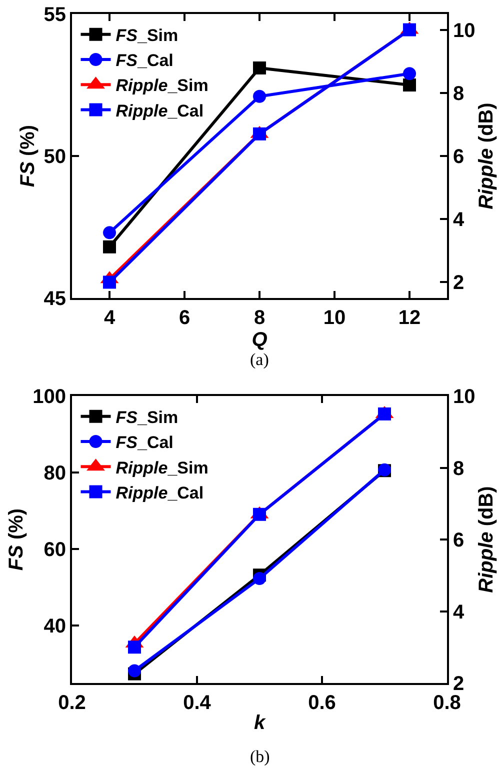 The height and width of the screenshot is (773, 499). Describe the element at coordinates (260, 318) in the screenshot. I see `x-tick-label: 8` at that location.